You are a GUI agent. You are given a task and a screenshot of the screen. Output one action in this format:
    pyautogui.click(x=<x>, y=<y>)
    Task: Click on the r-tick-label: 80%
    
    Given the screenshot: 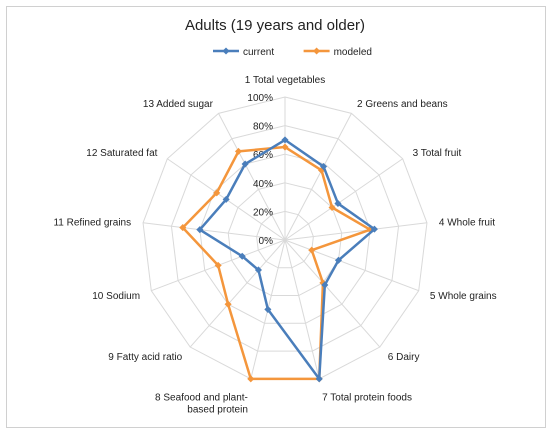 What is the action you would take?
    pyautogui.click(x=263, y=127)
    